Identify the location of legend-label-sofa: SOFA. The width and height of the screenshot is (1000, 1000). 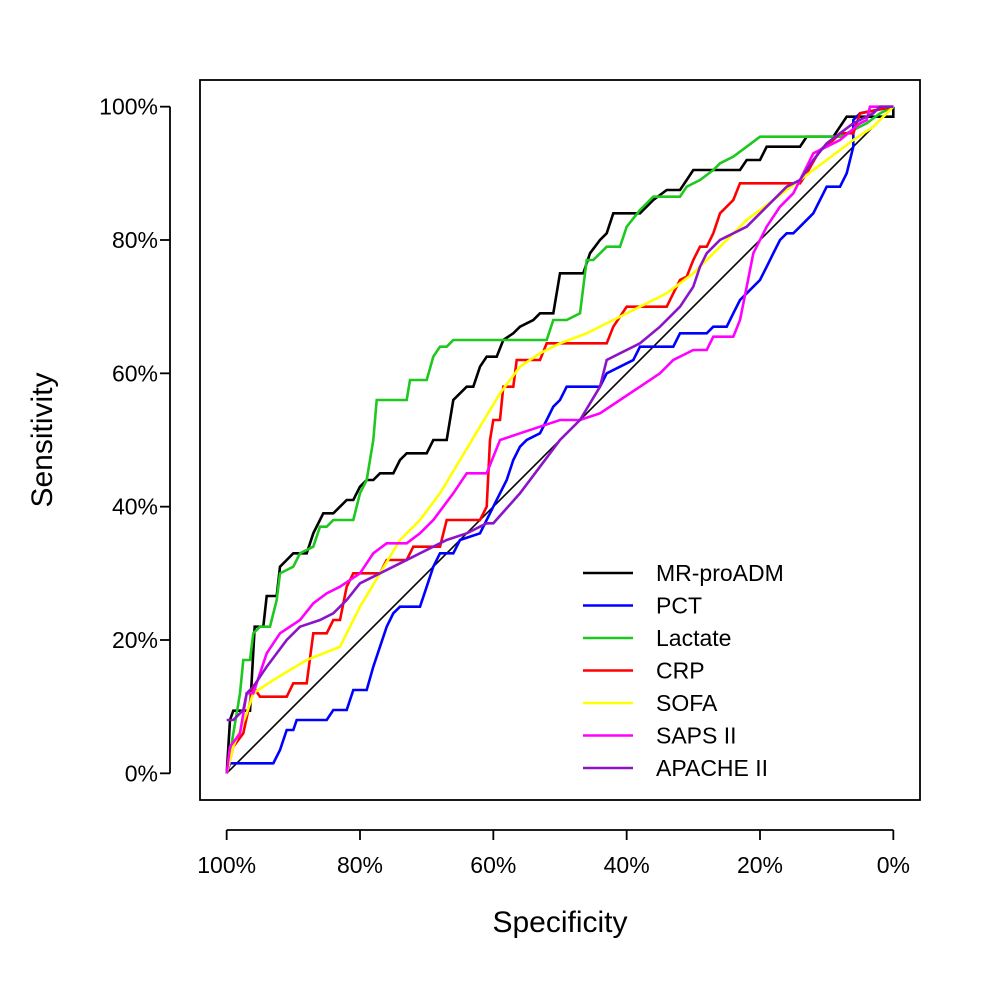
(687, 703).